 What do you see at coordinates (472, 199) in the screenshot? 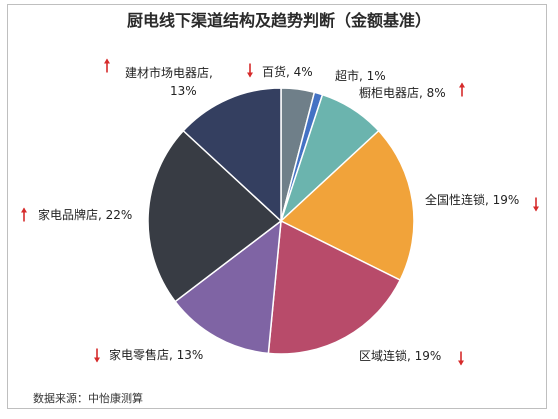
I see `slice-label: 全国性连锁, 19%` at bounding box center [472, 199].